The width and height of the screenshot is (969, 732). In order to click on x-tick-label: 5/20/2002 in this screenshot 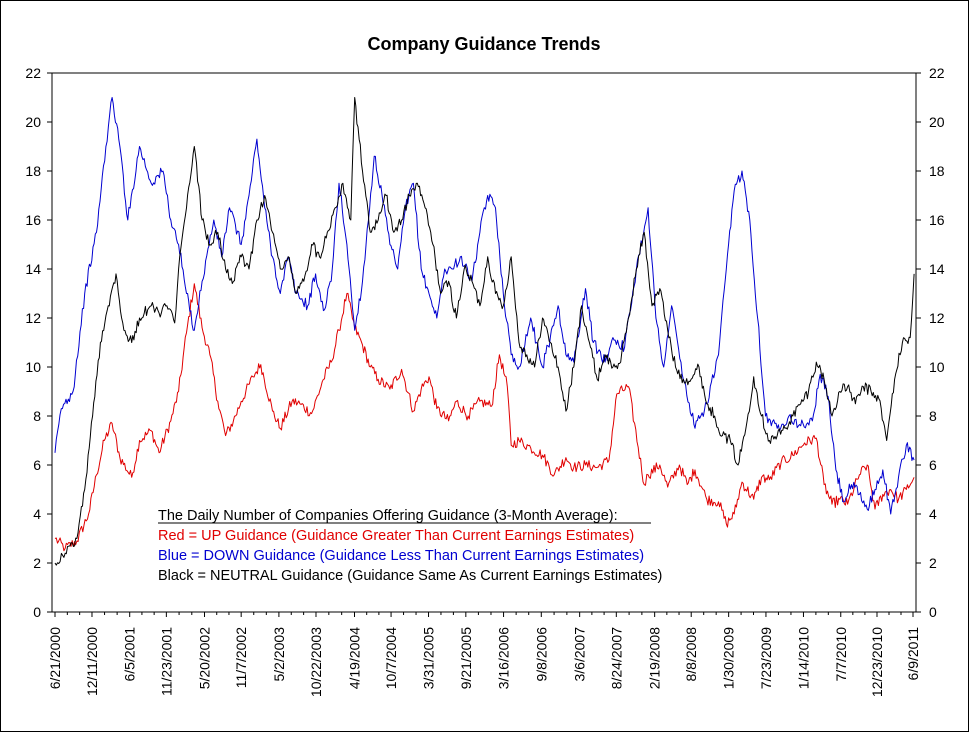, I will do `click(205, 658)`.